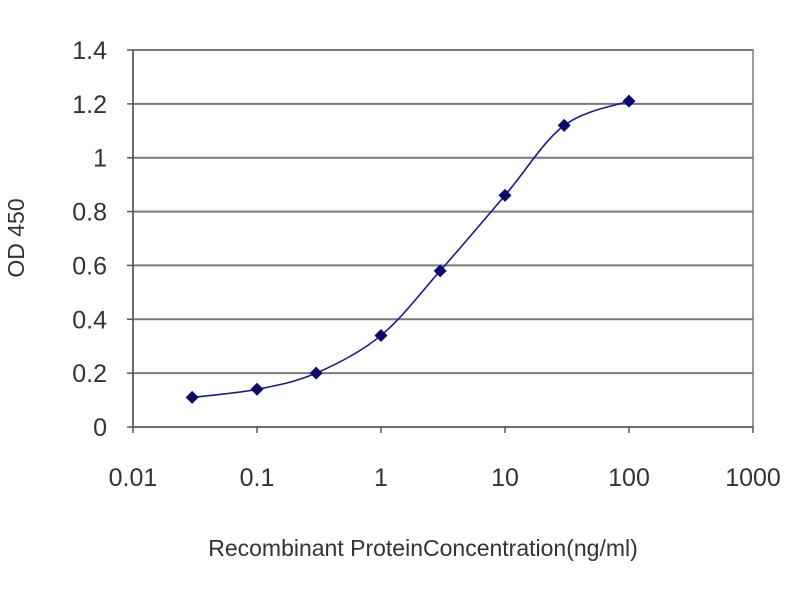 This screenshot has width=800, height=600. I want to click on x-tick-label: 1000, so click(753, 478).